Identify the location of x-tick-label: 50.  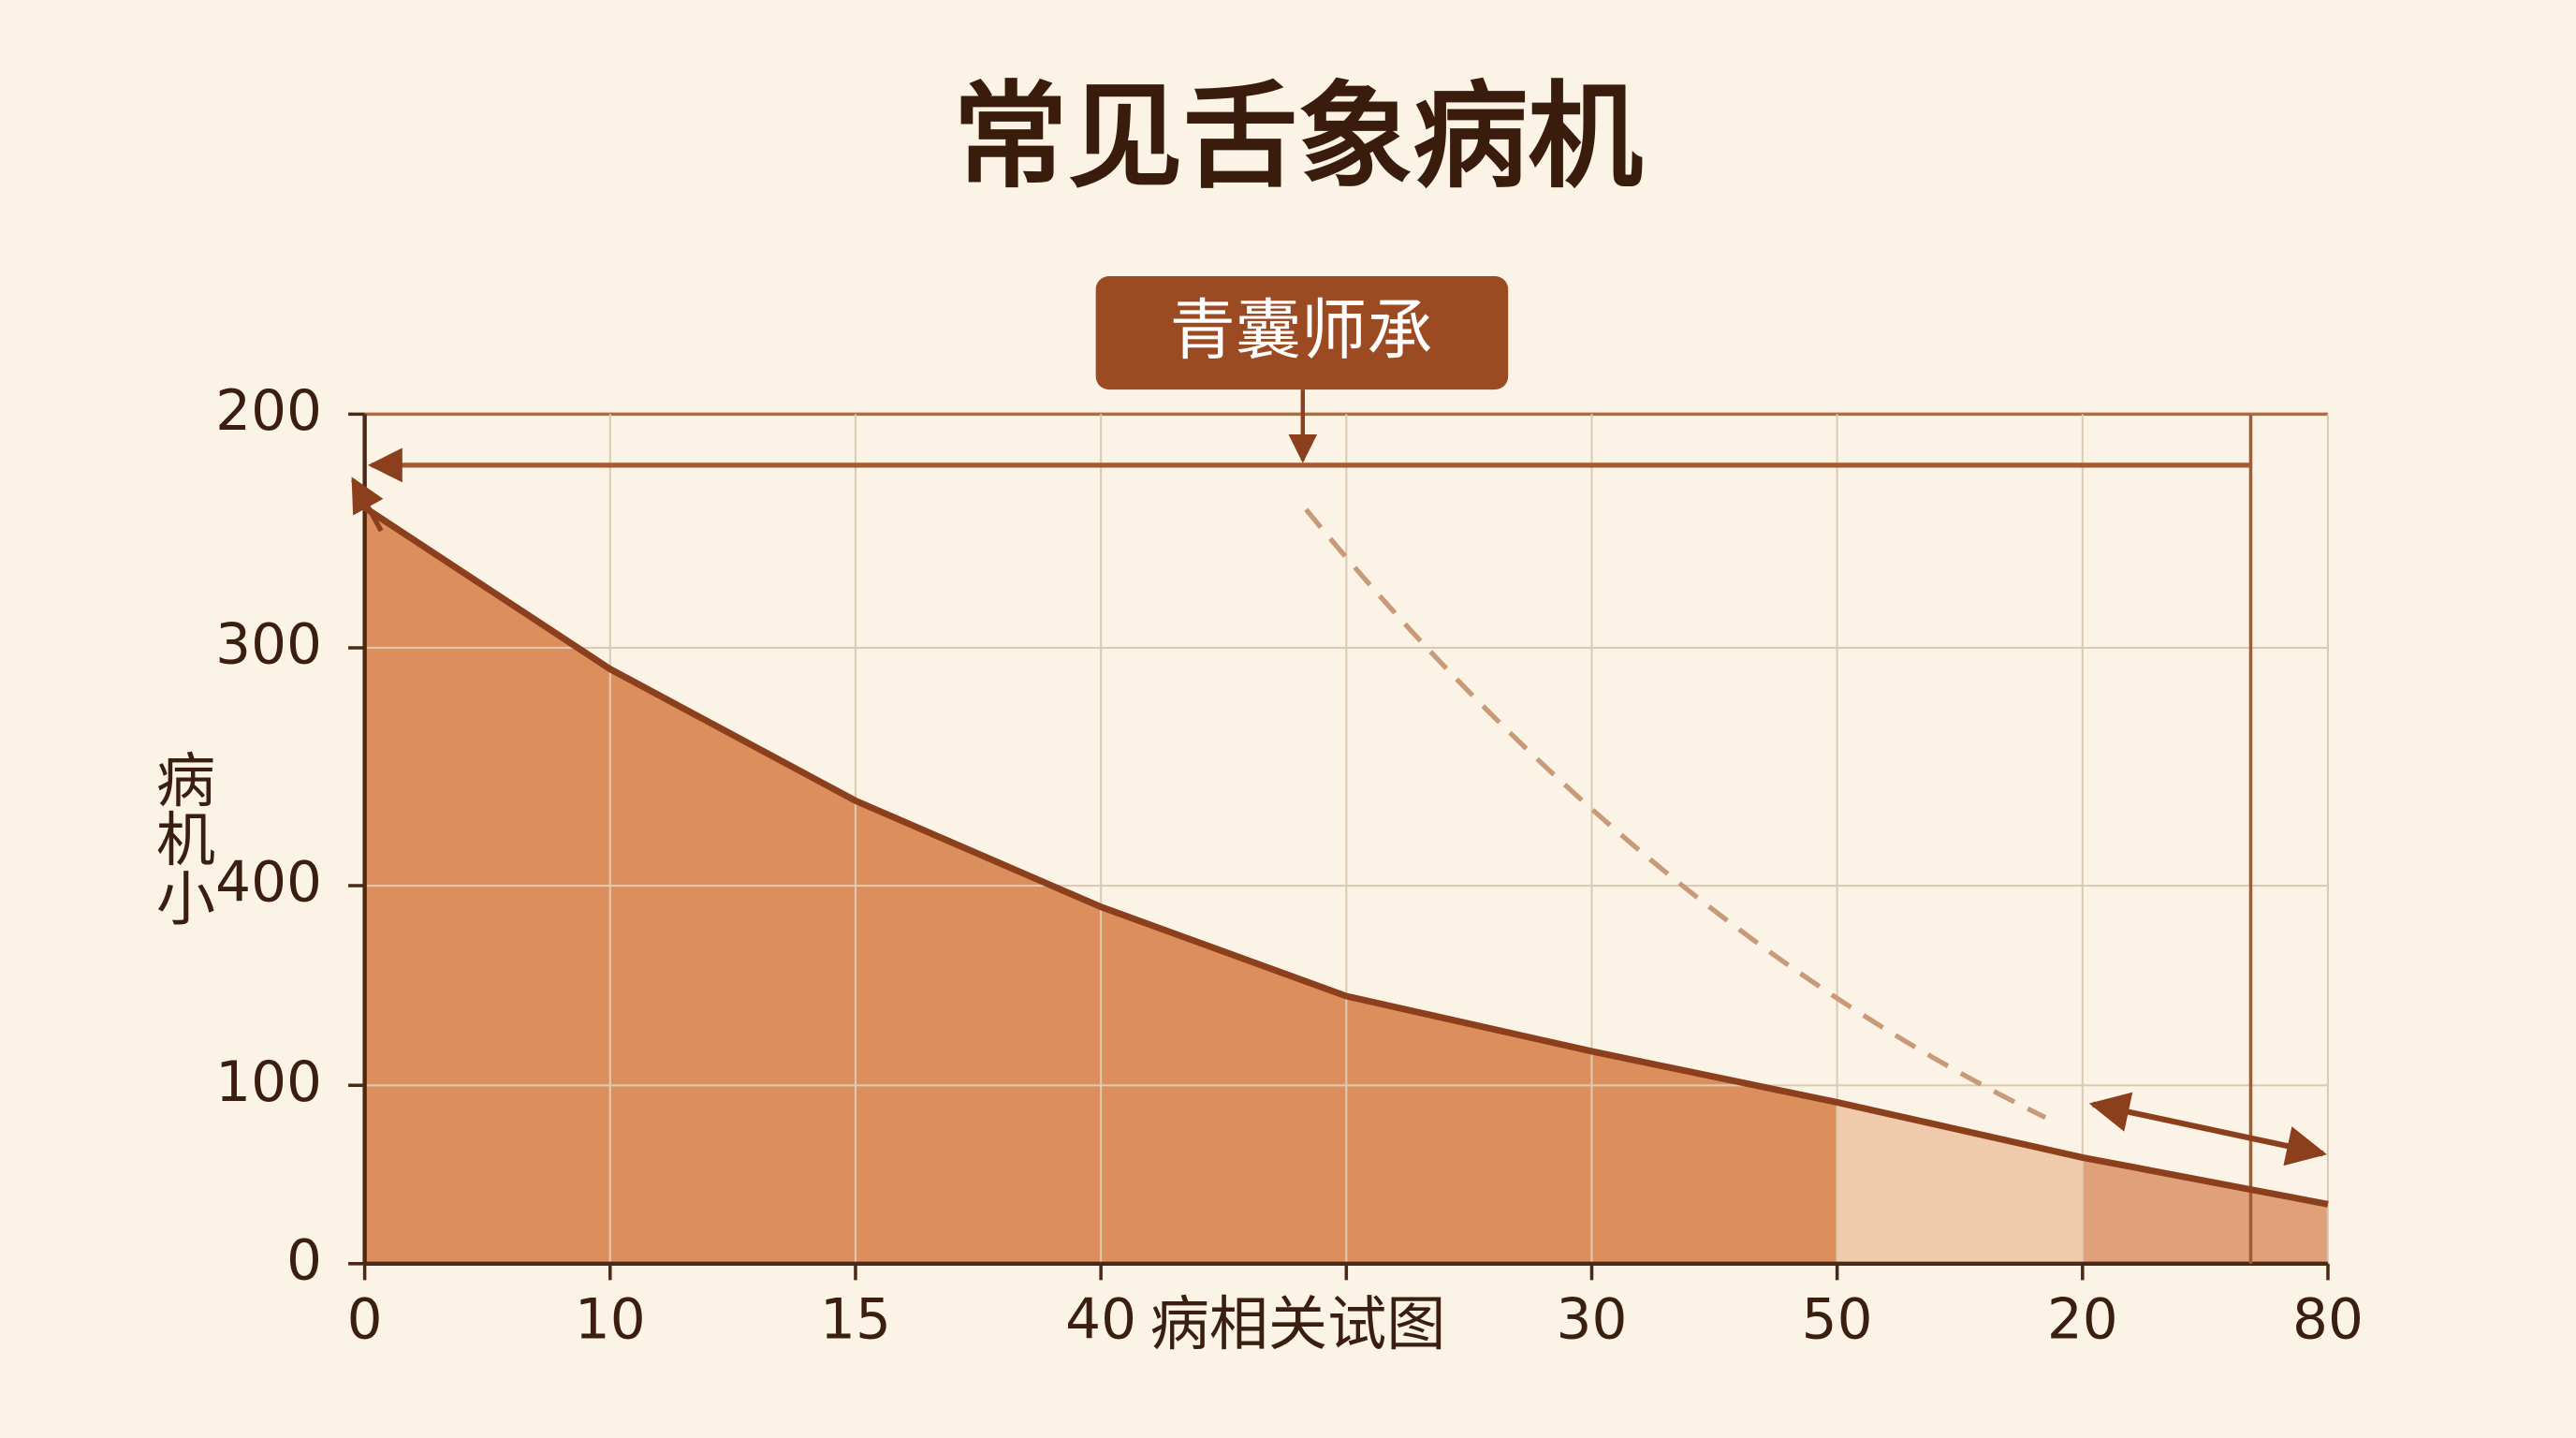
(1837, 1320).